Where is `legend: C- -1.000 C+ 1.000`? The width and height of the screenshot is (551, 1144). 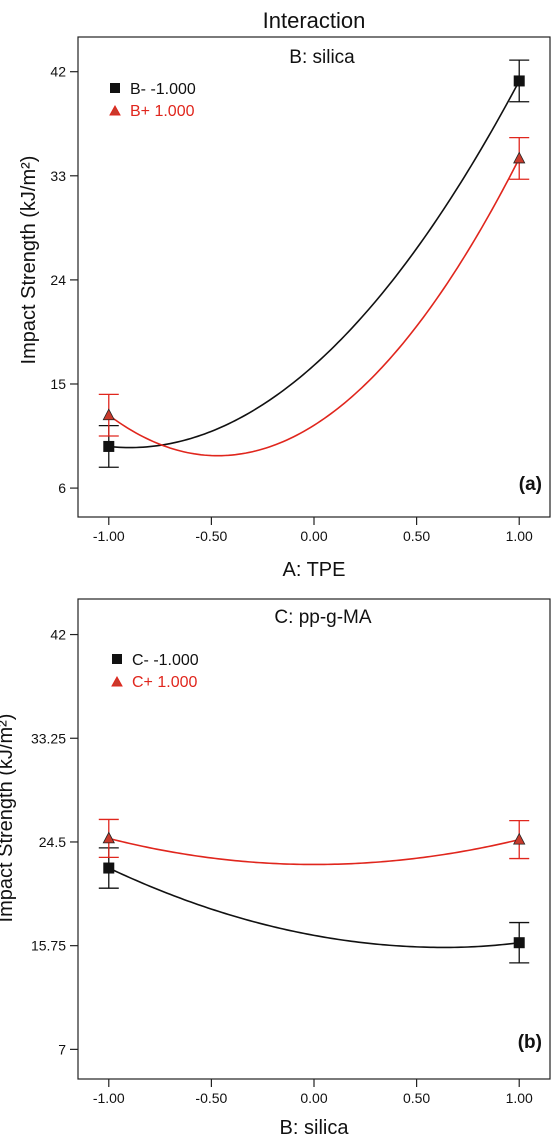 legend: C- -1.000 C+ 1.000 is located at coordinates (155, 671).